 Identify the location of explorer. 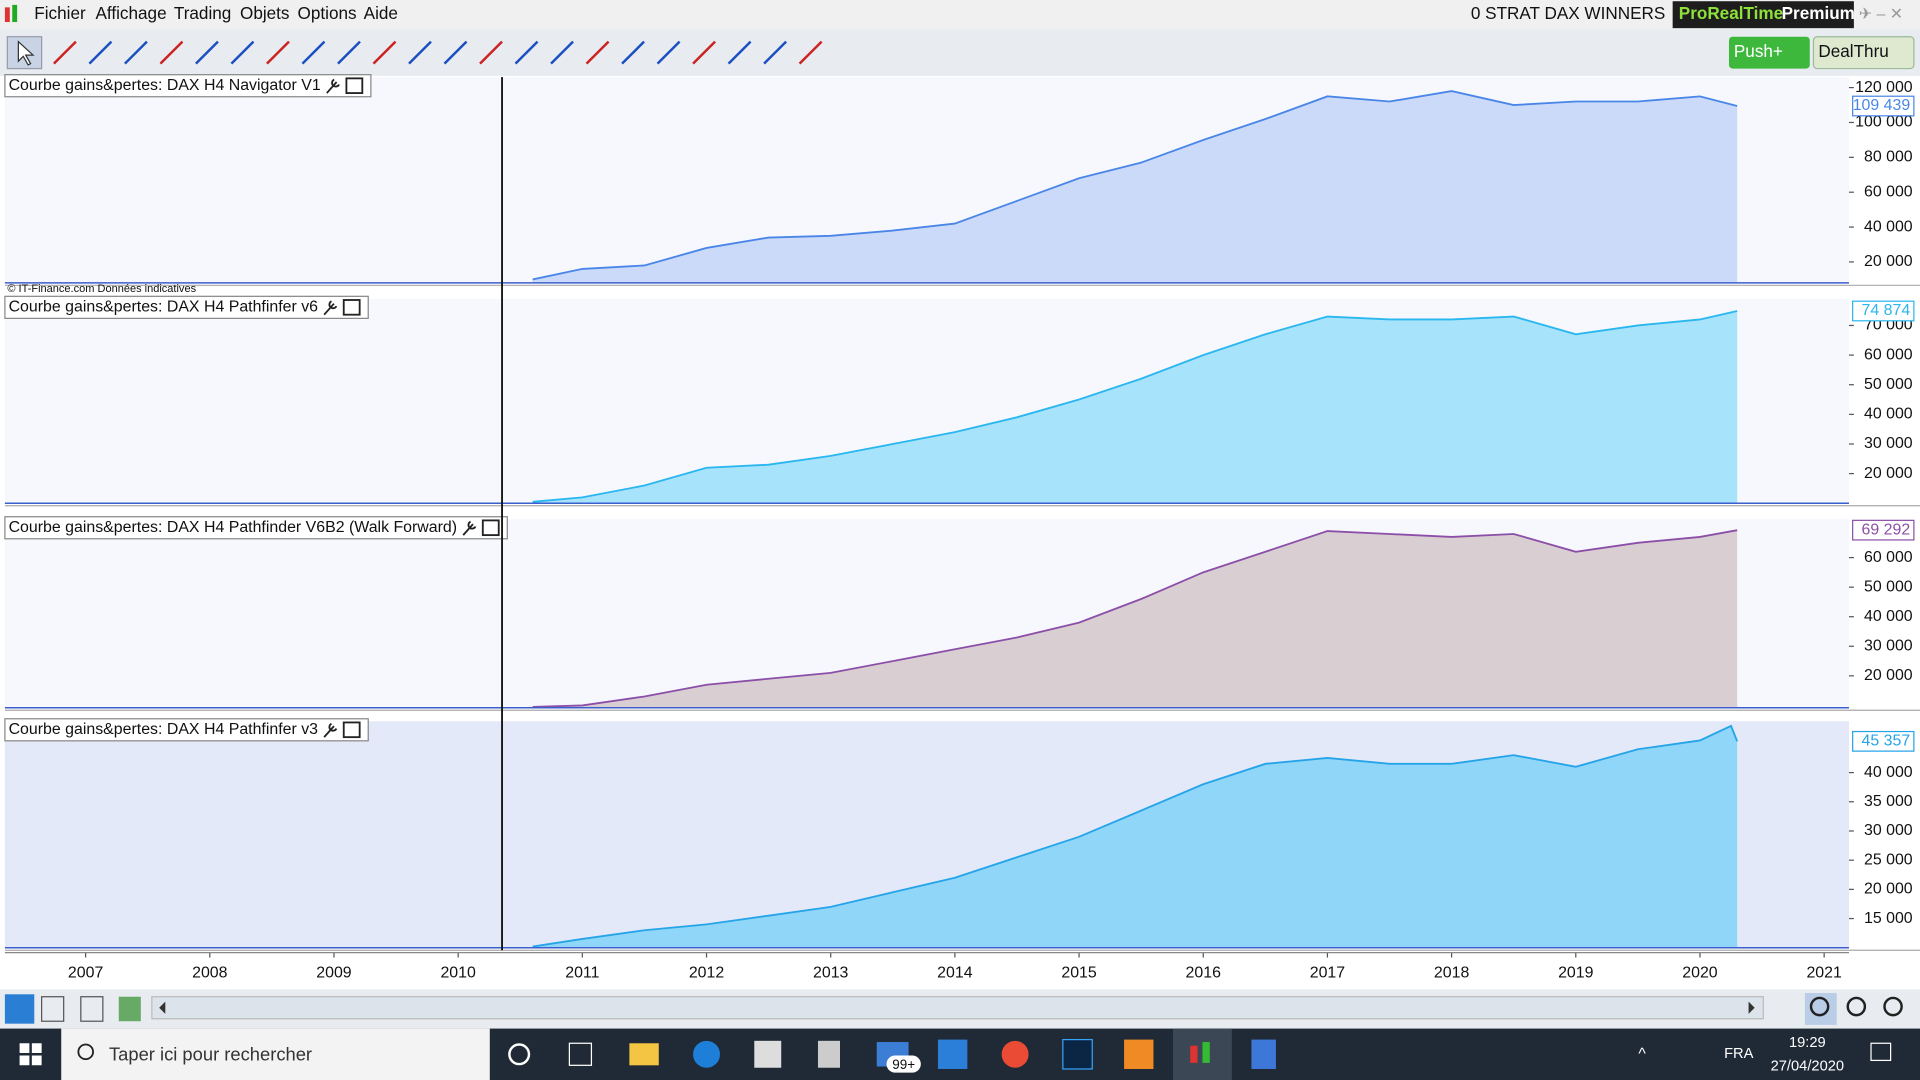
(644, 1054).